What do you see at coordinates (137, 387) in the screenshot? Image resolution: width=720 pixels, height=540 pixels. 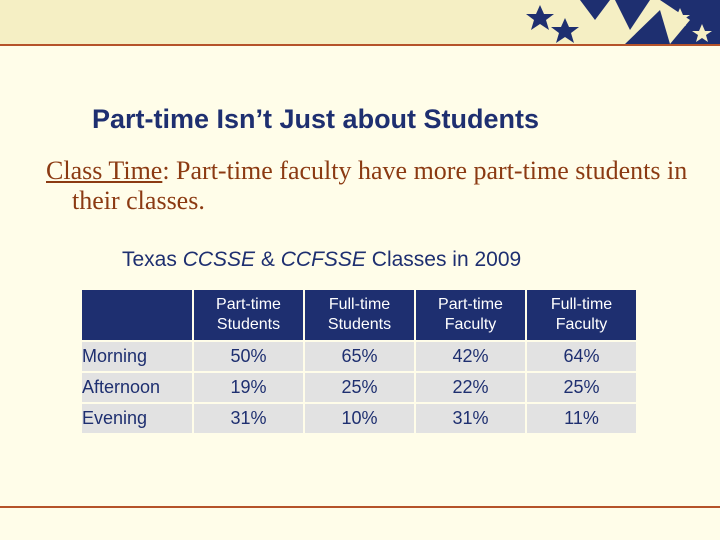 I see `row-label: Afternoon` at bounding box center [137, 387].